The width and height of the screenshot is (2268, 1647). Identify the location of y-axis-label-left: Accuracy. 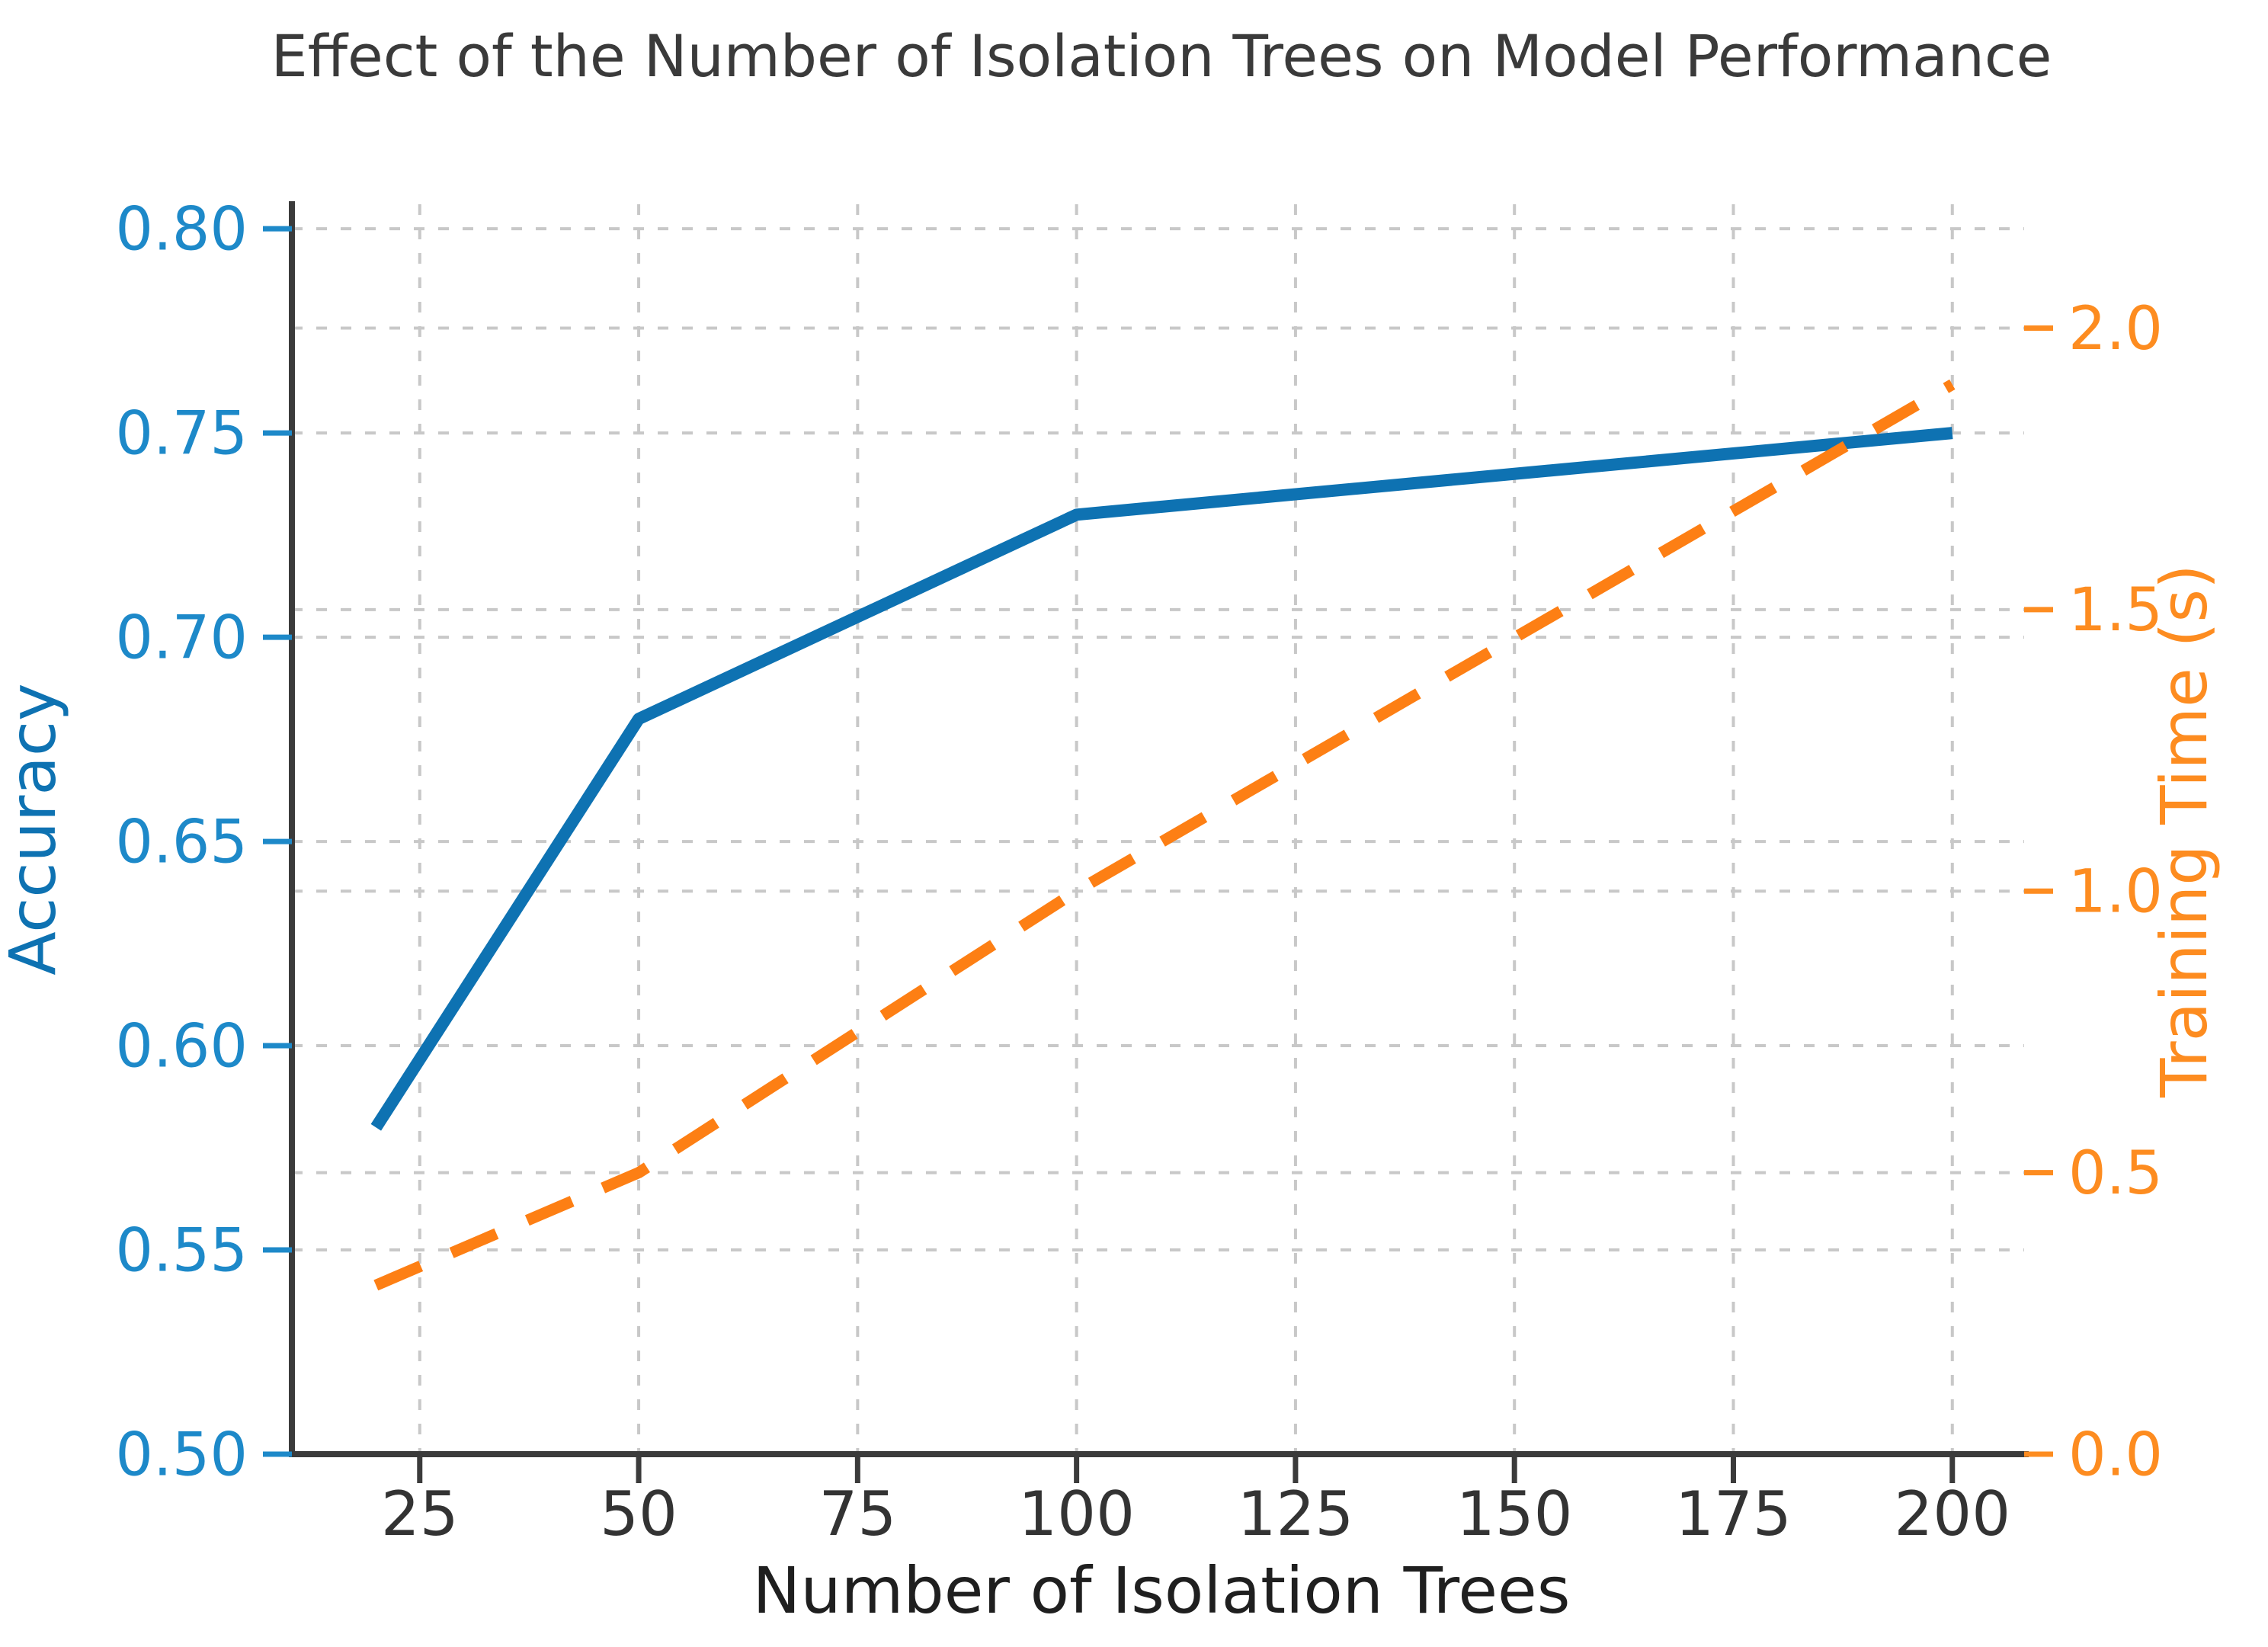
(35, 829).